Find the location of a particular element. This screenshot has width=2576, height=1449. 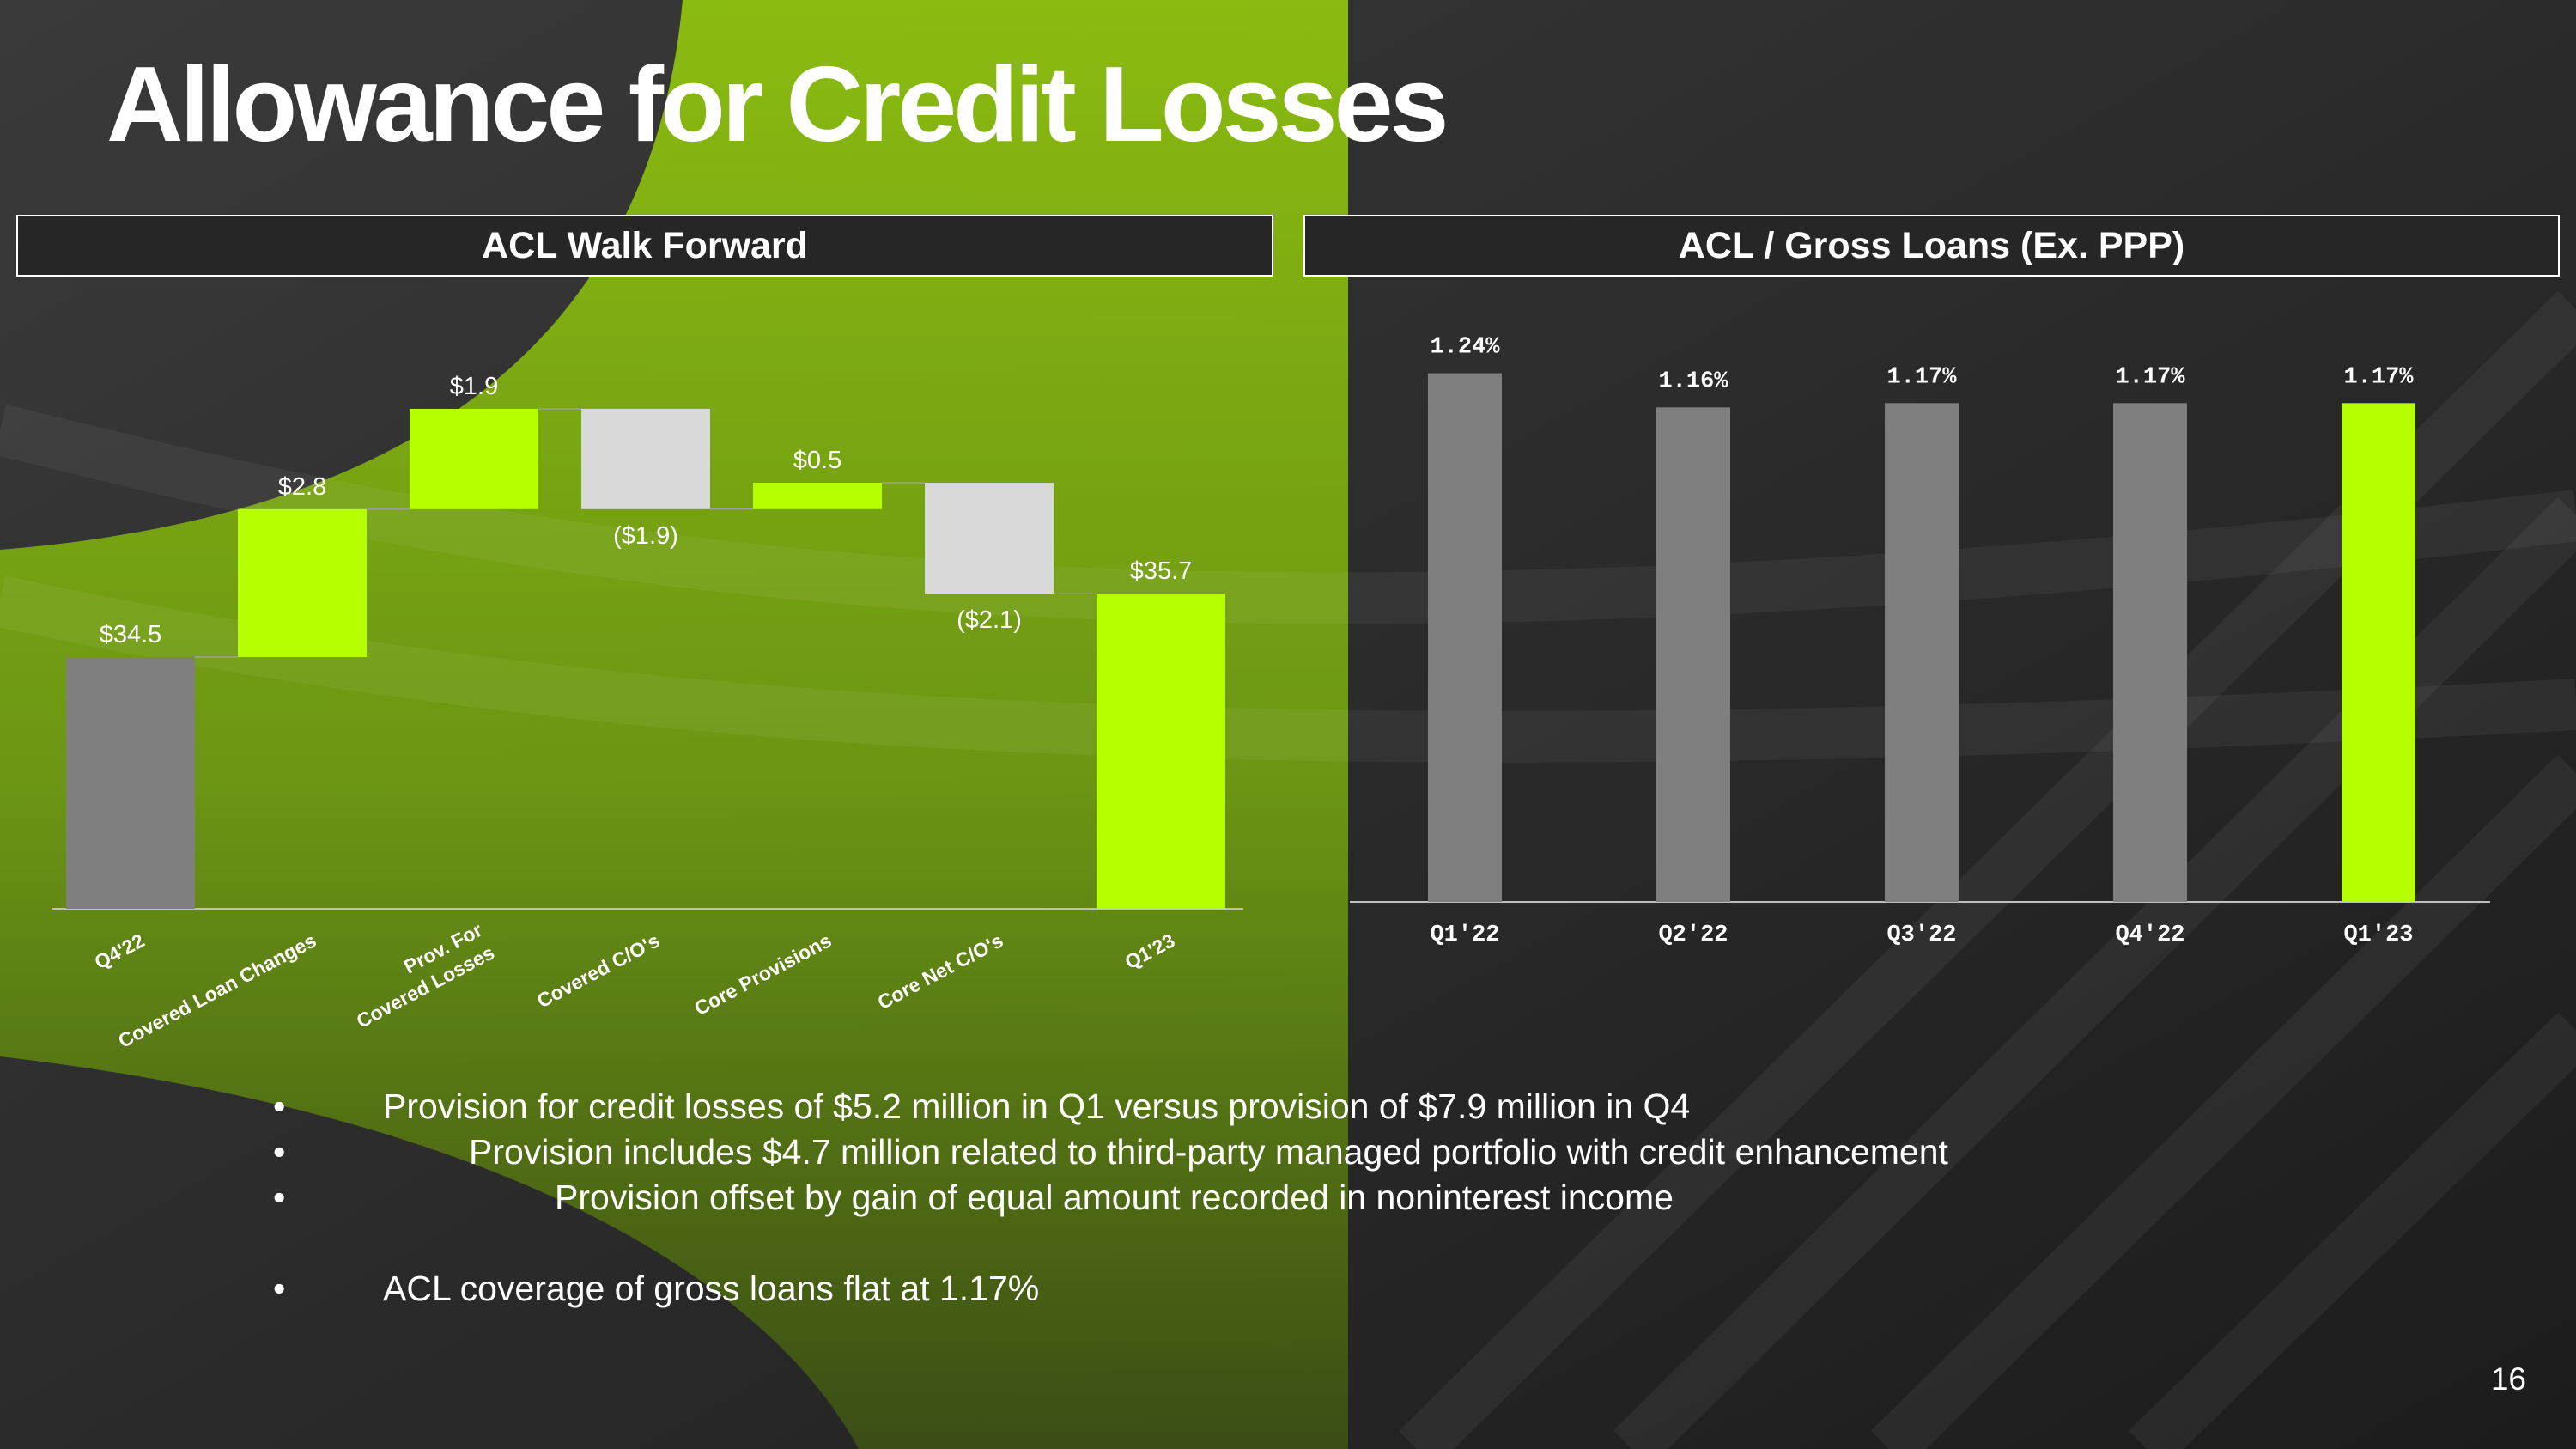

wf-data-label: $1.9 is located at coordinates (474, 386).